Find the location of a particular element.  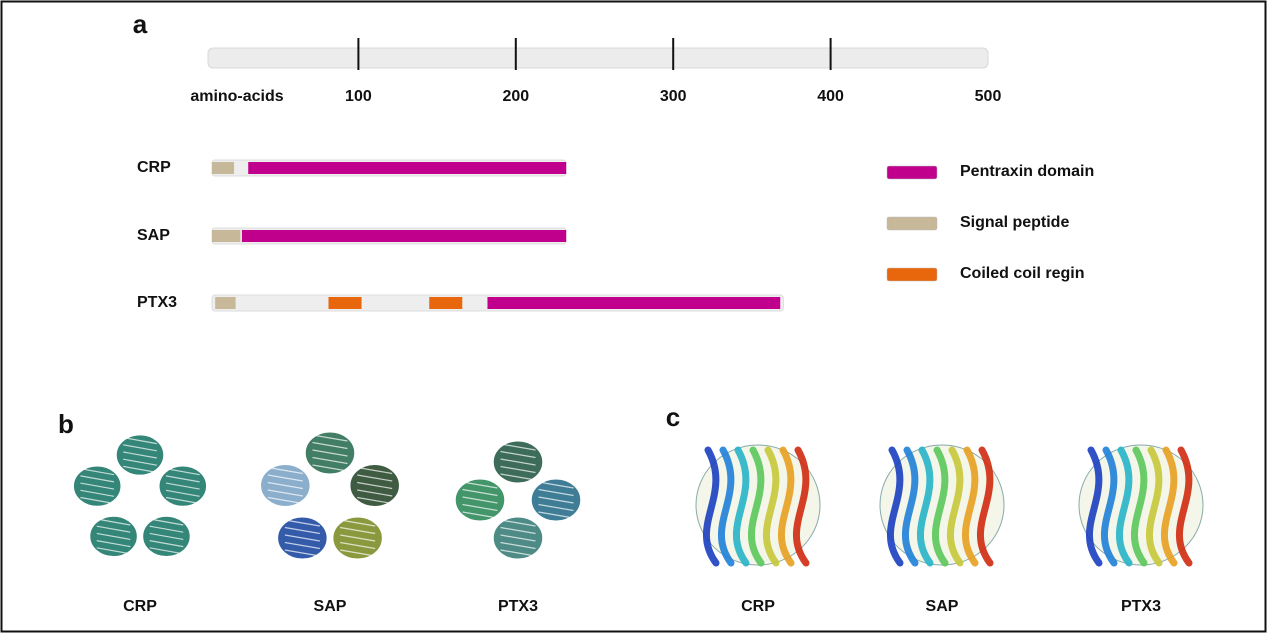

legend-label: Coiled coil regin is located at coordinates (1022, 273).